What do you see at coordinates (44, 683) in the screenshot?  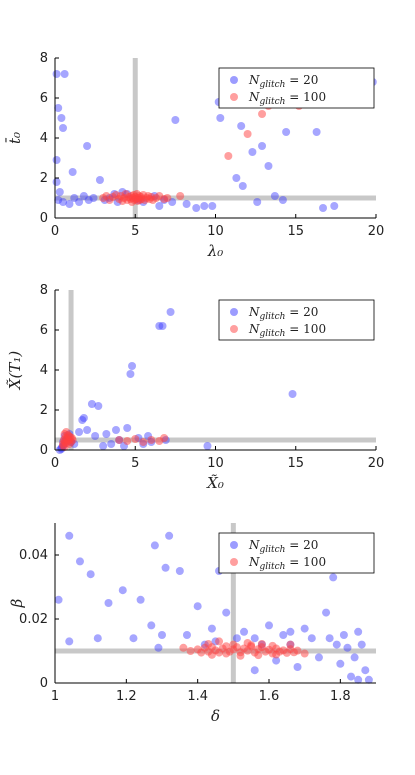 I see `y-tick-label: 0` at bounding box center [44, 683].